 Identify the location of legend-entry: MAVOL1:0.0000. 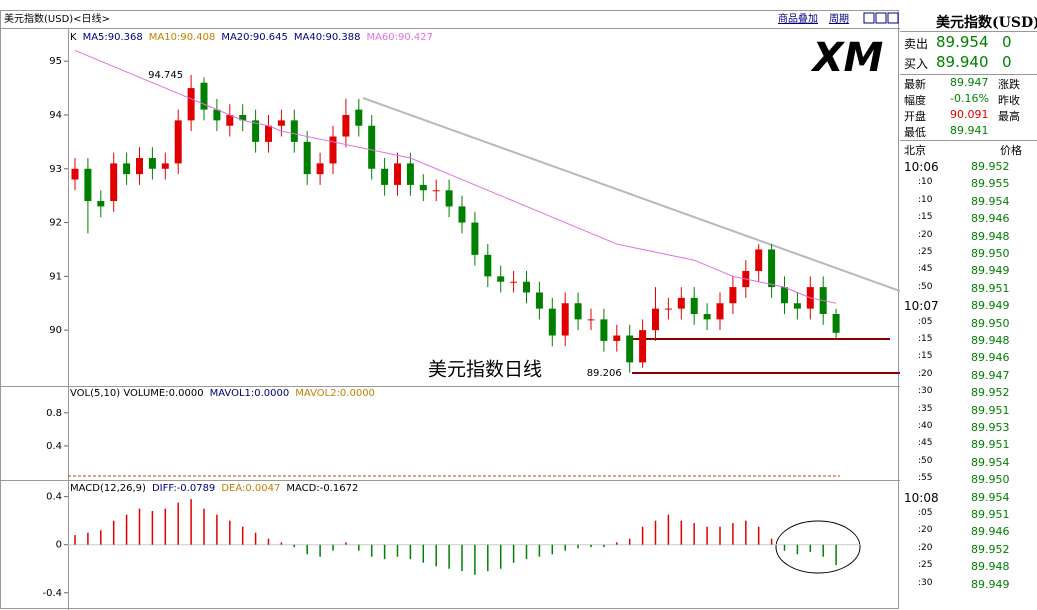
(250, 393).